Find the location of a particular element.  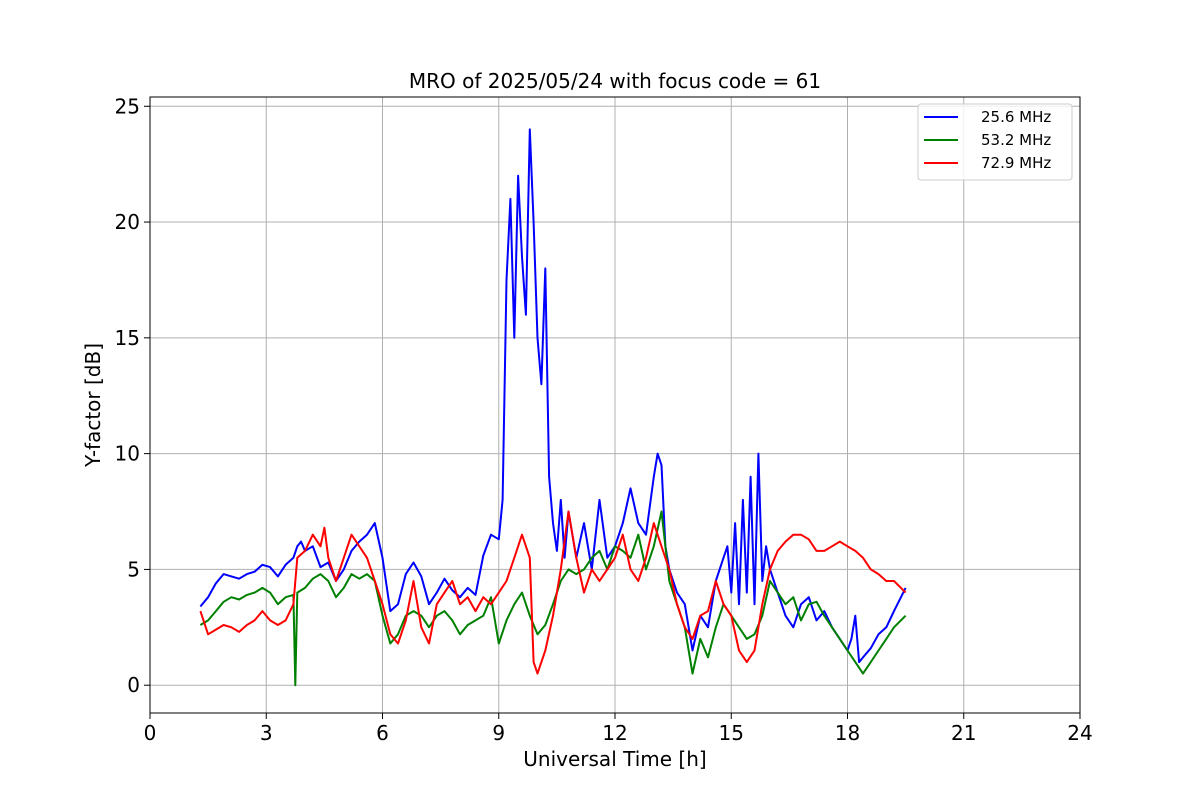

x-tick-label: 12 is located at coordinates (614, 733).